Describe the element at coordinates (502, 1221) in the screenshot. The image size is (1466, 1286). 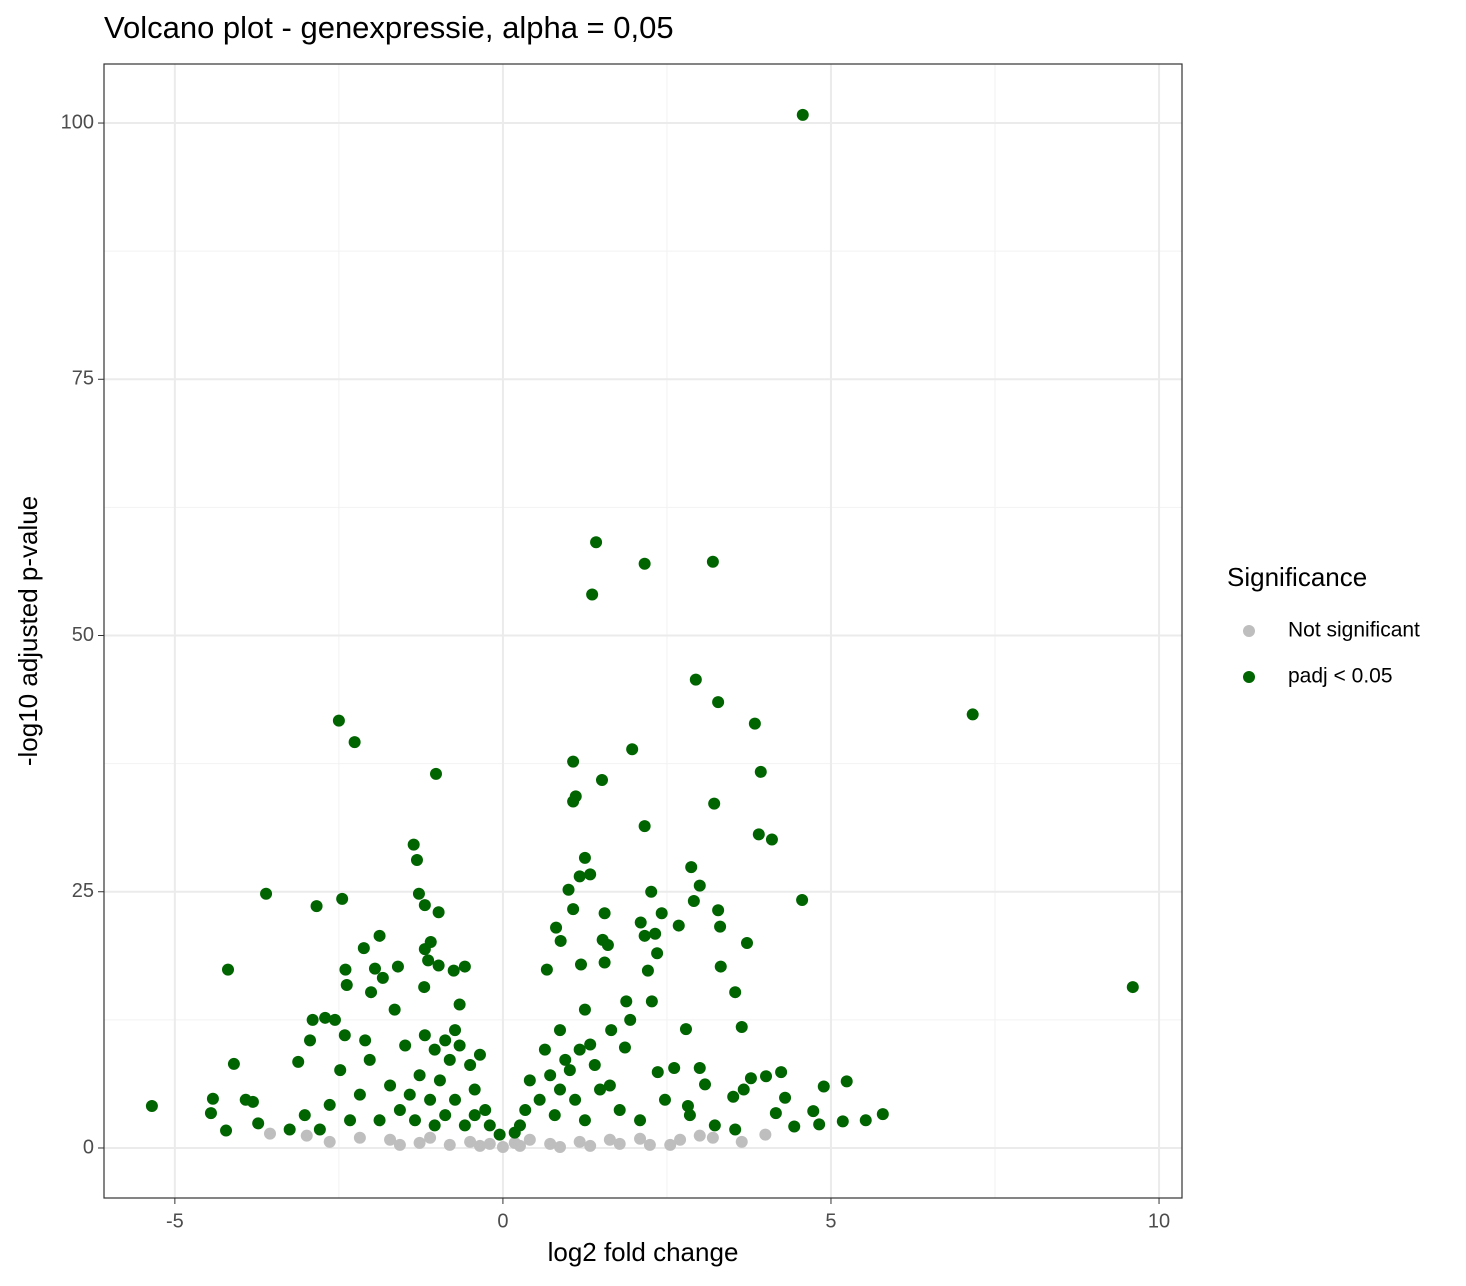
I see `x-tick-label: 0` at that location.